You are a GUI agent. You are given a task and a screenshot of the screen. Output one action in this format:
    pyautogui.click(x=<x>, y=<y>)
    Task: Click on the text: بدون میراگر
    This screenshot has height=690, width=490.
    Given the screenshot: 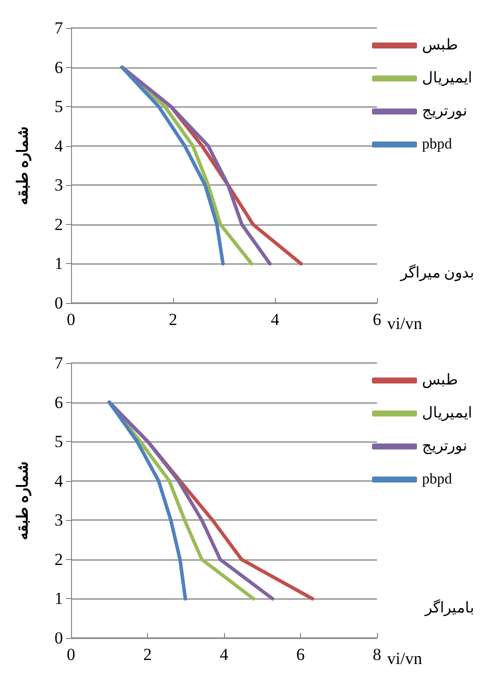 What is the action you would take?
    pyautogui.click(x=436, y=273)
    